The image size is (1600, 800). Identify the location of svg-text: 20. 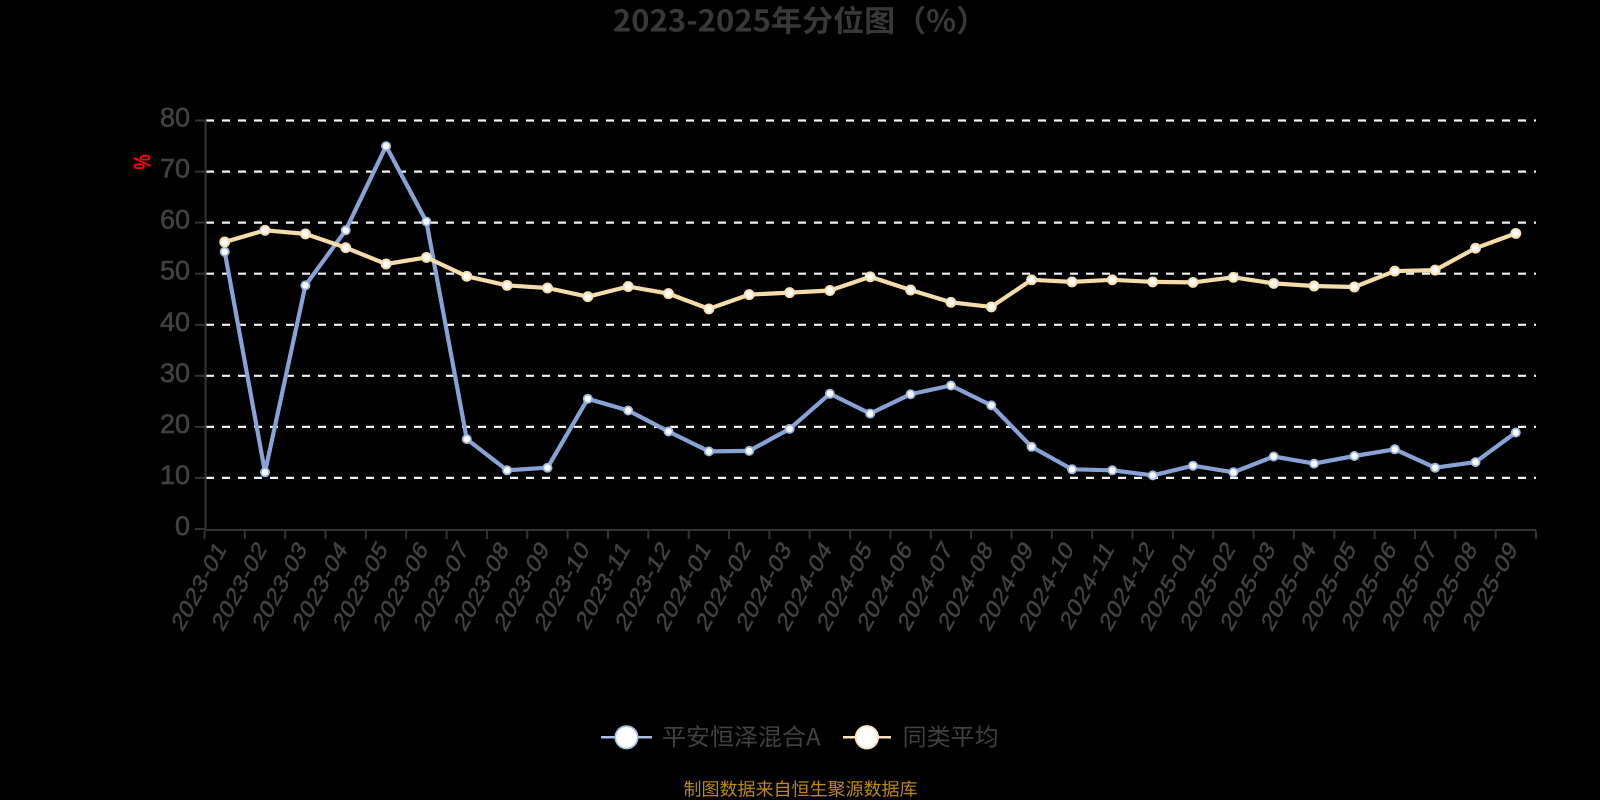
(175, 424).